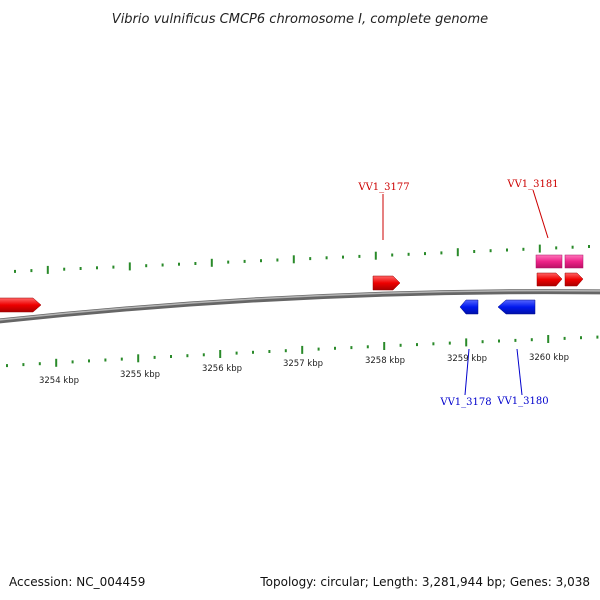 The image size is (600, 600). I want to click on gene-label-vv1-3177: VV1_3177, so click(383, 187).